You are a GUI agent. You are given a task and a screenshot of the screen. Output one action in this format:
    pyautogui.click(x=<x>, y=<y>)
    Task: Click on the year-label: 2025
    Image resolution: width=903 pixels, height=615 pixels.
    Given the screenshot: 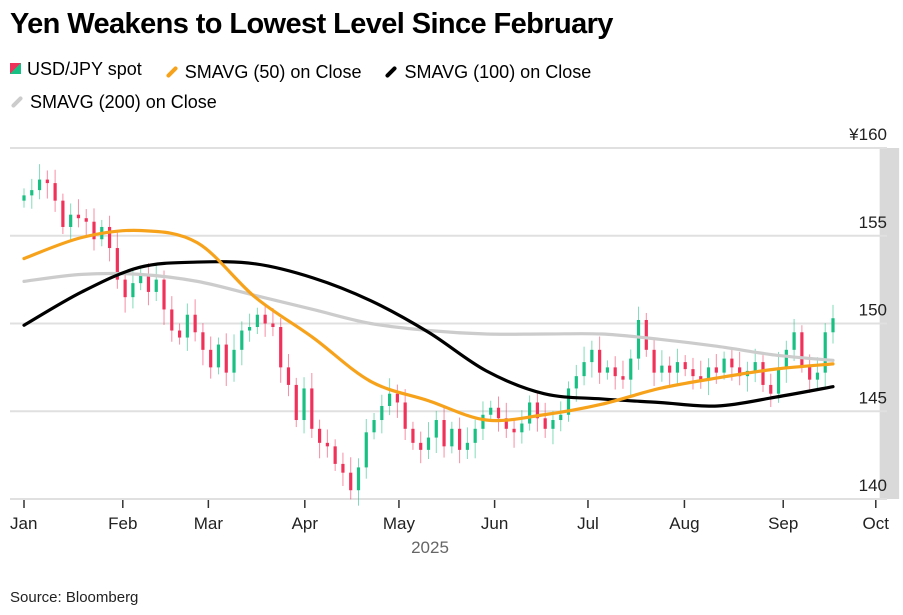 What is the action you would take?
    pyautogui.click(x=430, y=547)
    